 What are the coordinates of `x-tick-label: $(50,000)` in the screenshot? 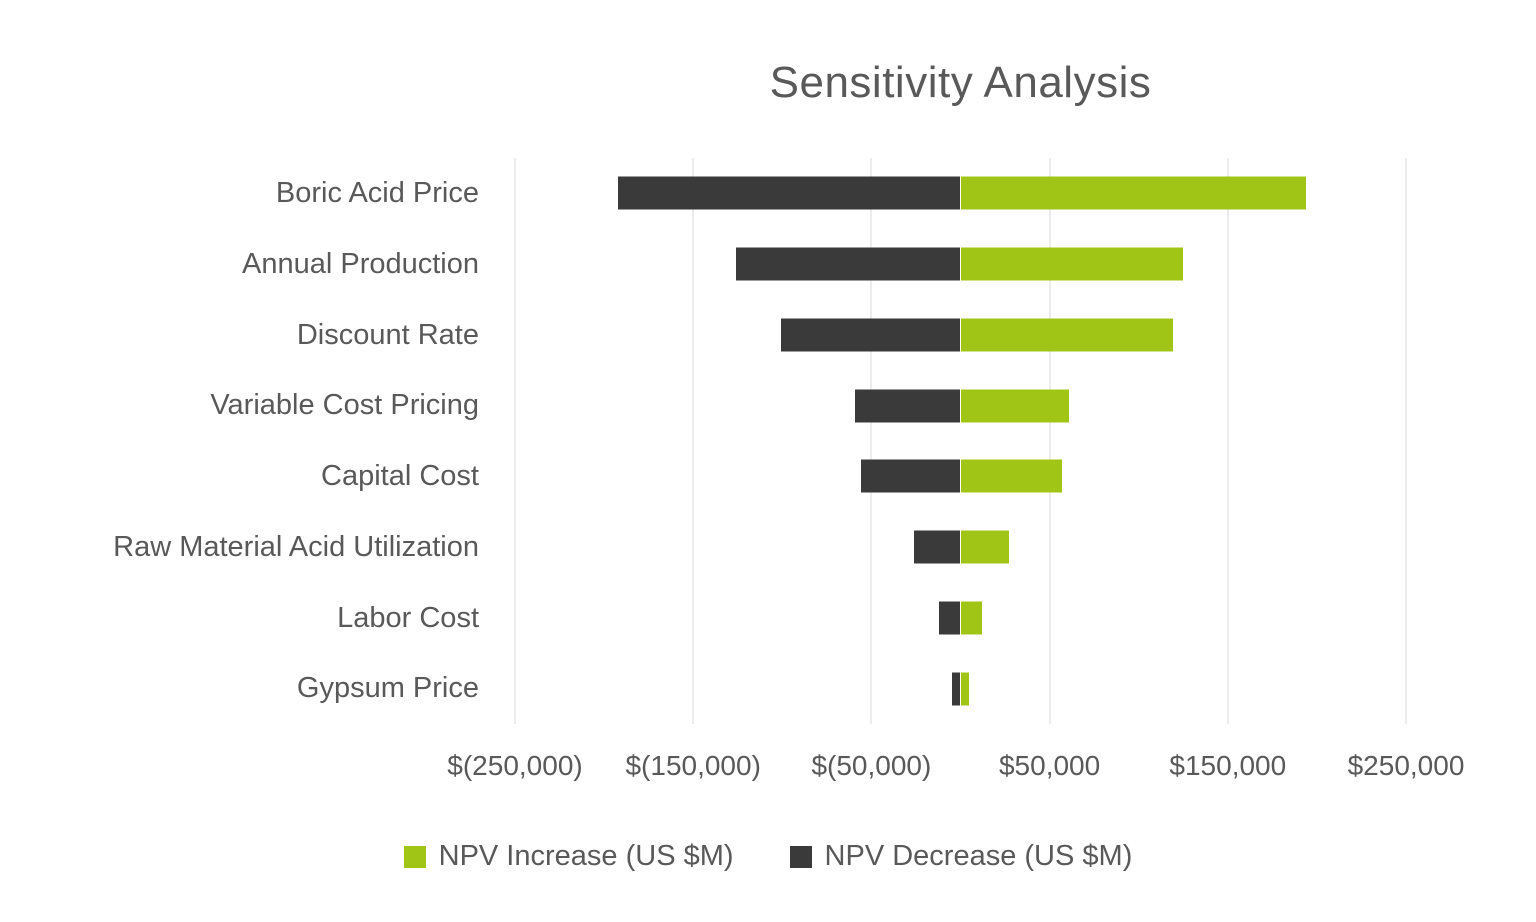 It's located at (871, 765).